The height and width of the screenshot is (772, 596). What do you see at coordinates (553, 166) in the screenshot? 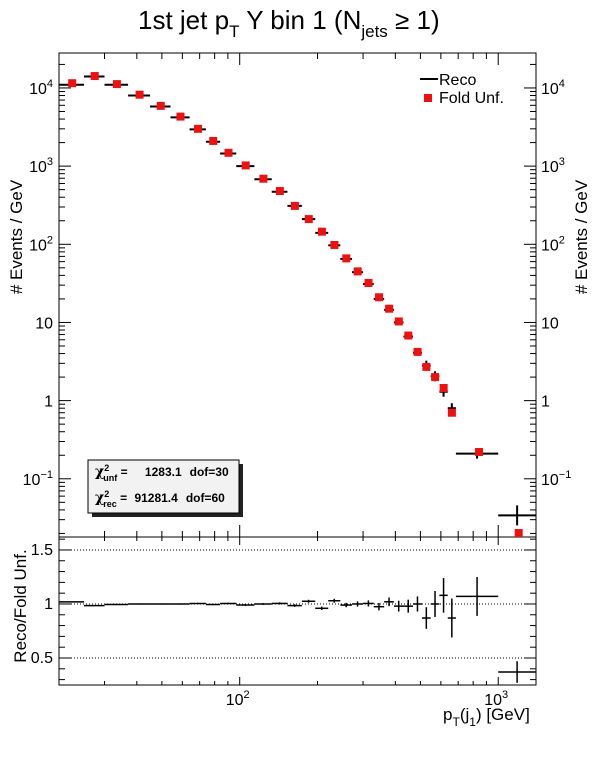
I see `top-y-tick-label-right: 10³` at bounding box center [553, 166].